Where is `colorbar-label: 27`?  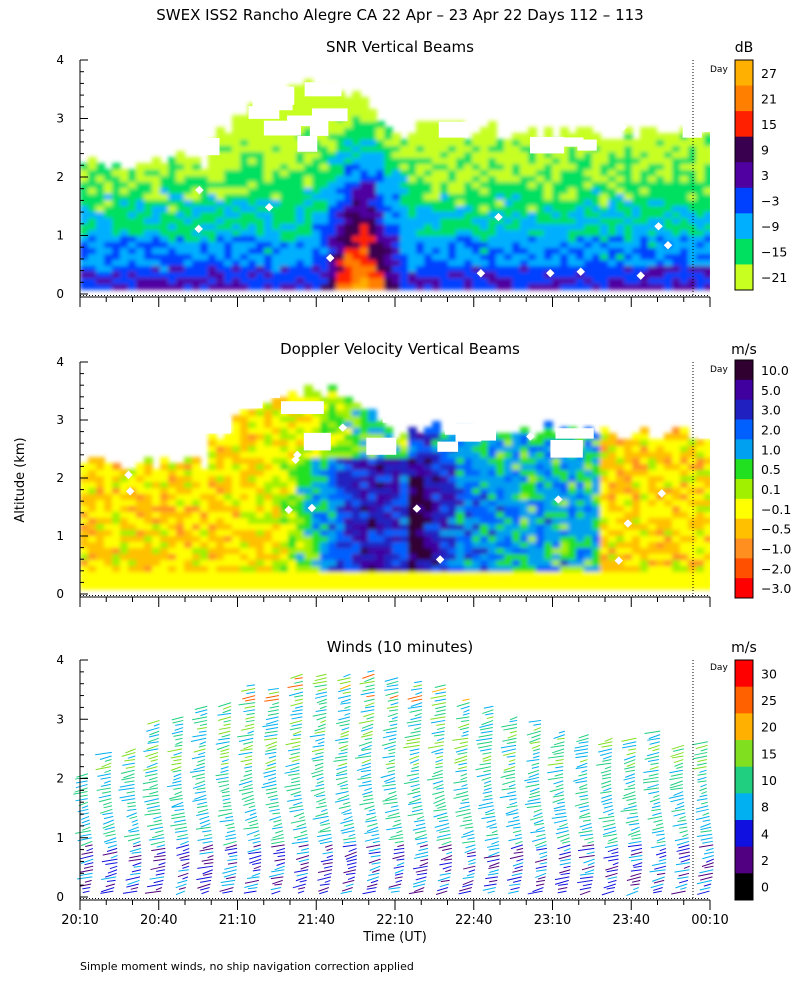
colorbar-label: 27 is located at coordinates (769, 73).